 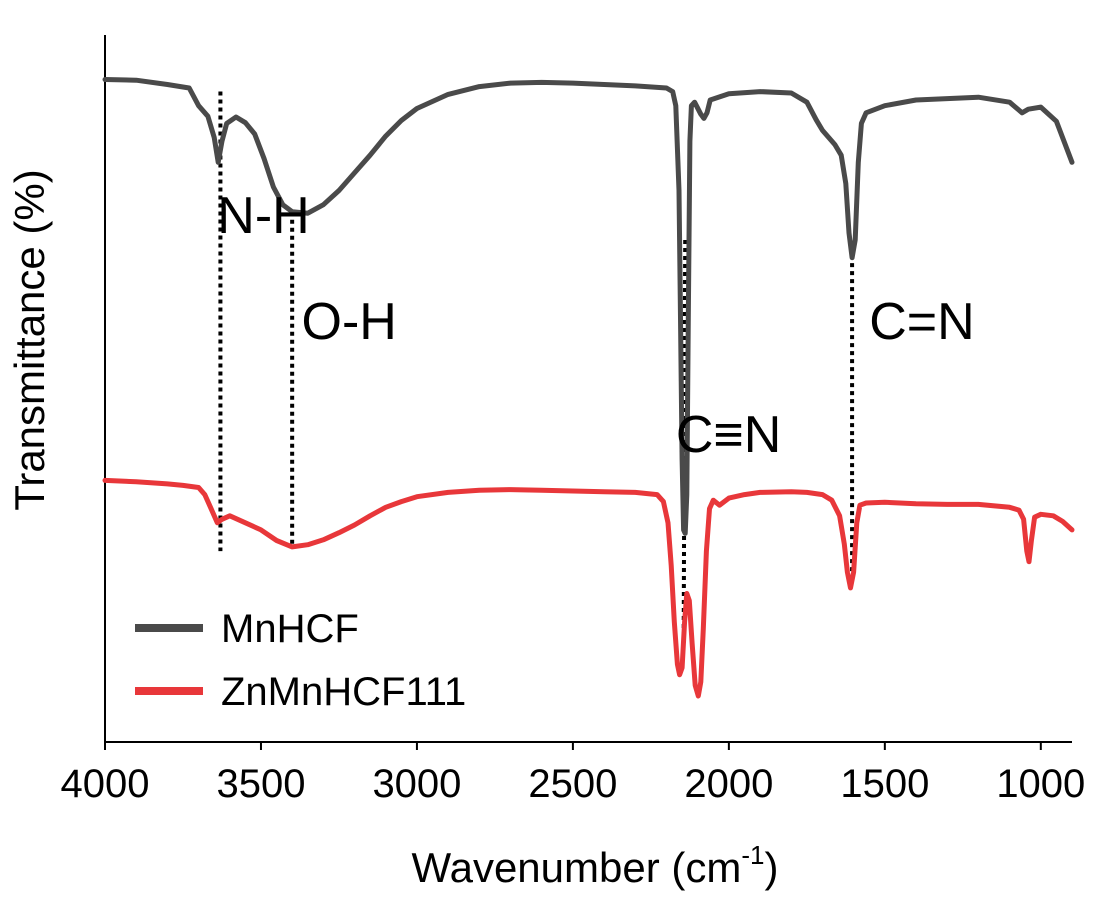 What do you see at coordinates (260, 784) in the screenshot?
I see `x-tick-label: 3500` at bounding box center [260, 784].